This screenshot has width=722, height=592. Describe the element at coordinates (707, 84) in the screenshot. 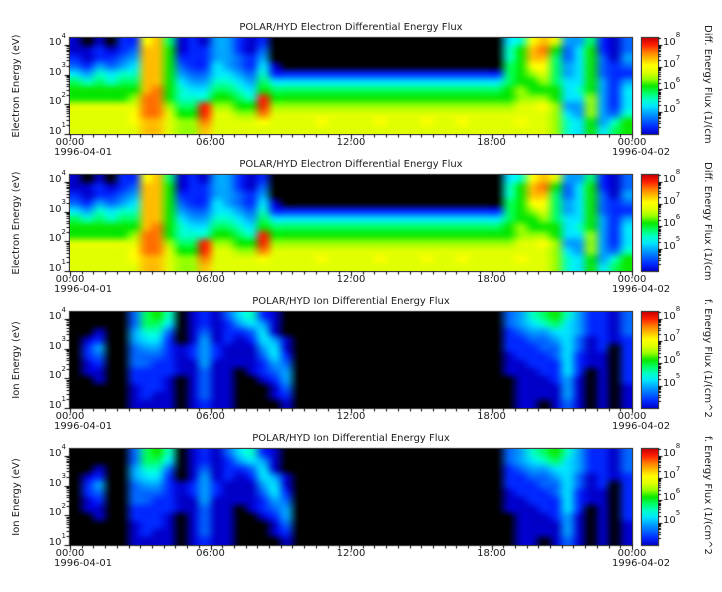

I see `panel1-colorbar-label: Diff. Energy Flux (1/(cm` at that location.